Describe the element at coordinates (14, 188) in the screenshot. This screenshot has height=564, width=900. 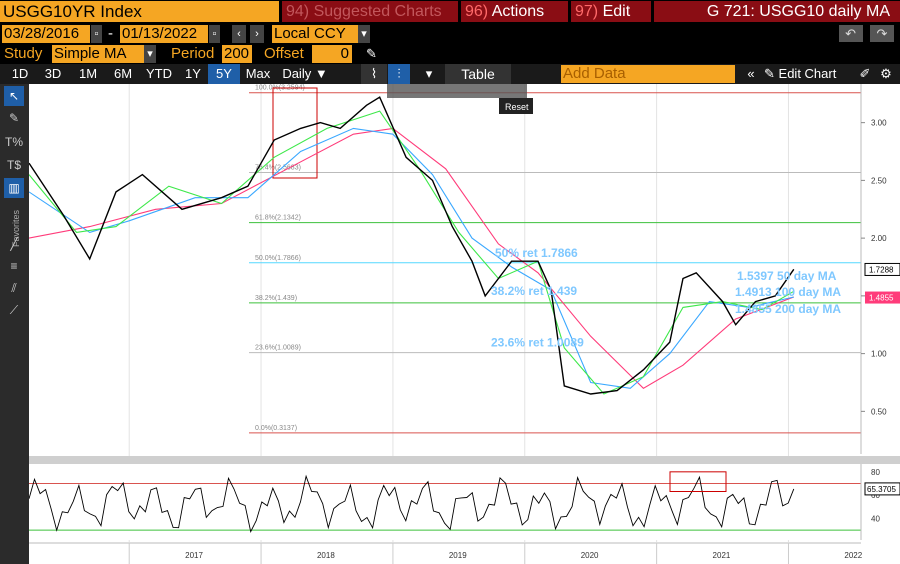
I see `bars-icon: ▥` at that location.